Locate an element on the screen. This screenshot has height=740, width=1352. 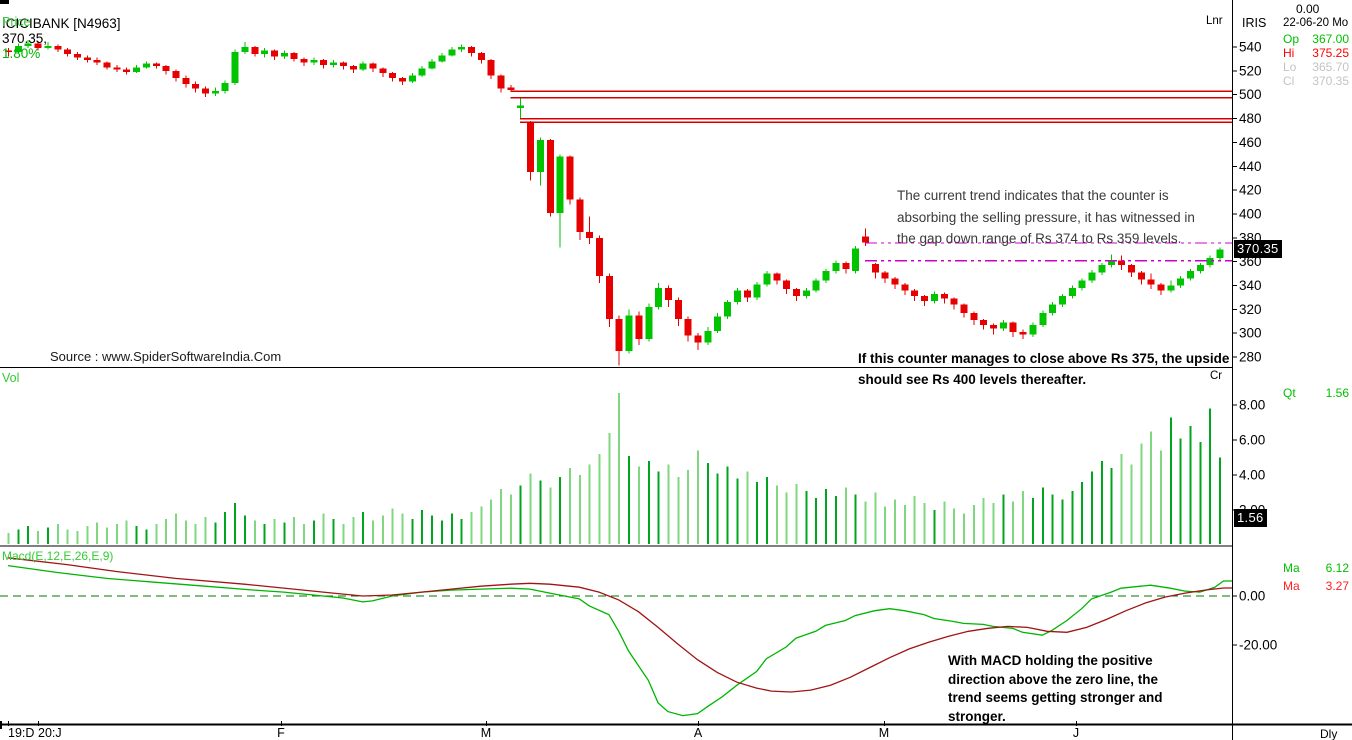
high-label: Hi is located at coordinates (1289, 53).